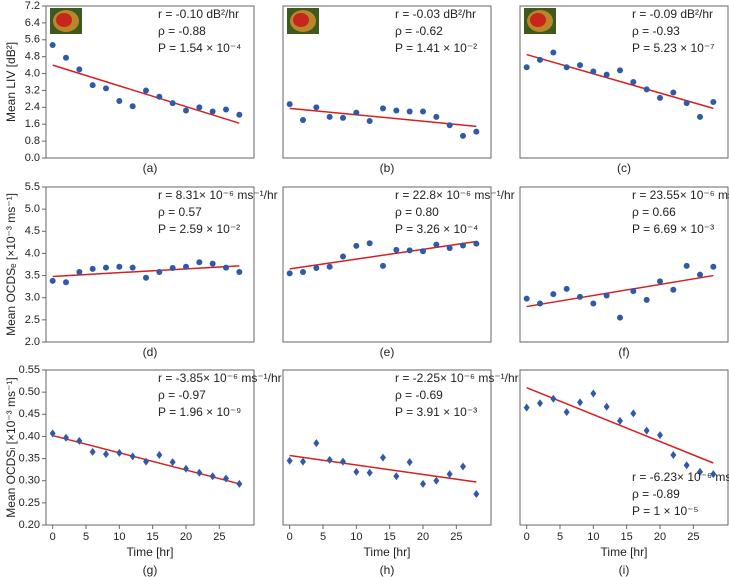 This screenshot has width=729, height=577. Describe the element at coordinates (387, 352) in the screenshot. I see `panel-label: (e)` at that location.